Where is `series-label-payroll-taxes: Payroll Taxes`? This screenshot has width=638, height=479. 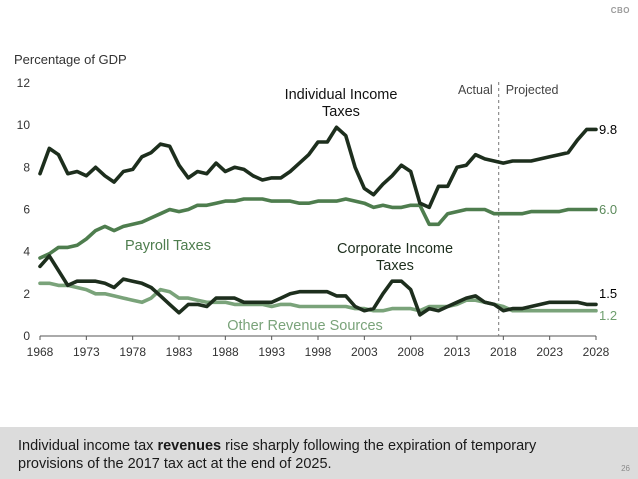
series-label-payroll-taxes: Payroll Taxes is located at coordinates (168, 246).